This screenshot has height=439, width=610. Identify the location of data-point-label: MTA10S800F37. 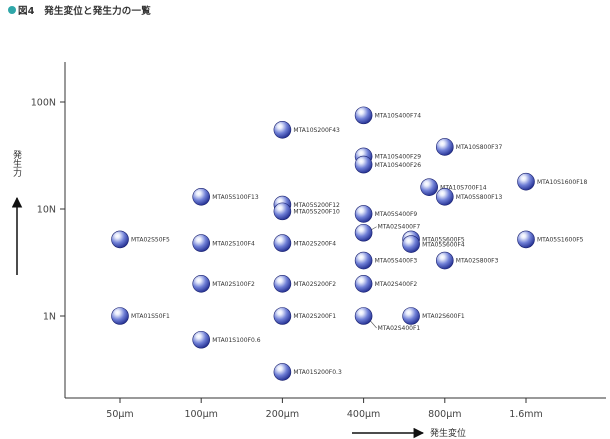
(479, 147).